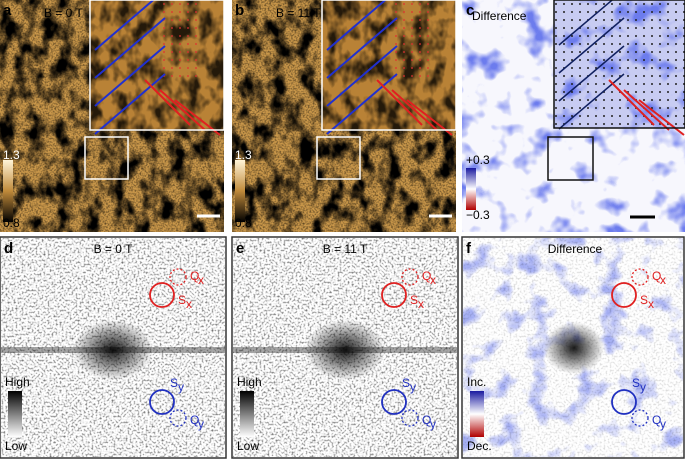  I want to click on panel-letter: c, so click(470, 10).